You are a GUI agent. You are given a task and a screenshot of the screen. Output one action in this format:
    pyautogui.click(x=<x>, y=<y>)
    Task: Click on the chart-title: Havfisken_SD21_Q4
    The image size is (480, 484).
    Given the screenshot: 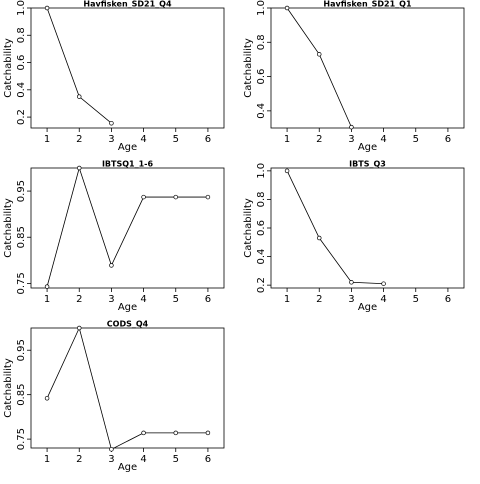 What is the action you would take?
    pyautogui.click(x=127, y=4)
    